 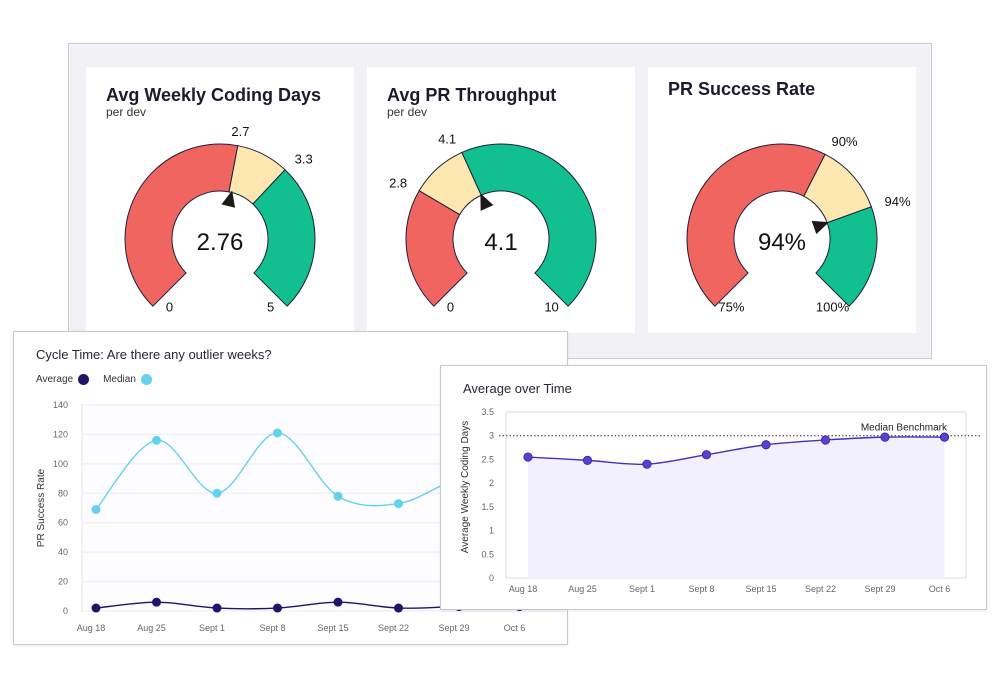 What do you see at coordinates (84, 379) in the screenshot?
I see `legend-swatch-average` at bounding box center [84, 379].